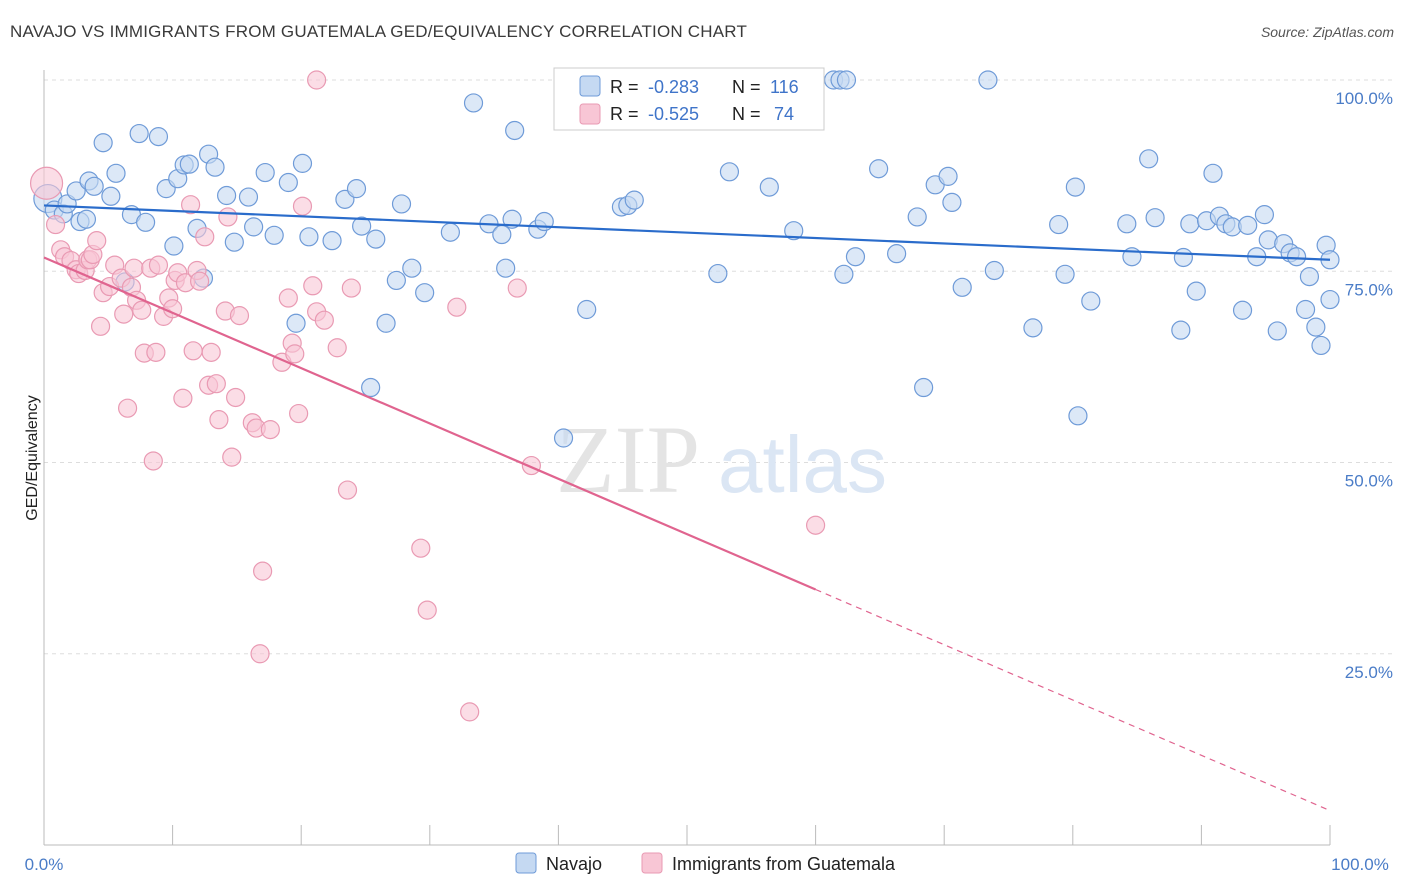  I want to click on legend-n-label-guatemala: N =, so click(746, 114).